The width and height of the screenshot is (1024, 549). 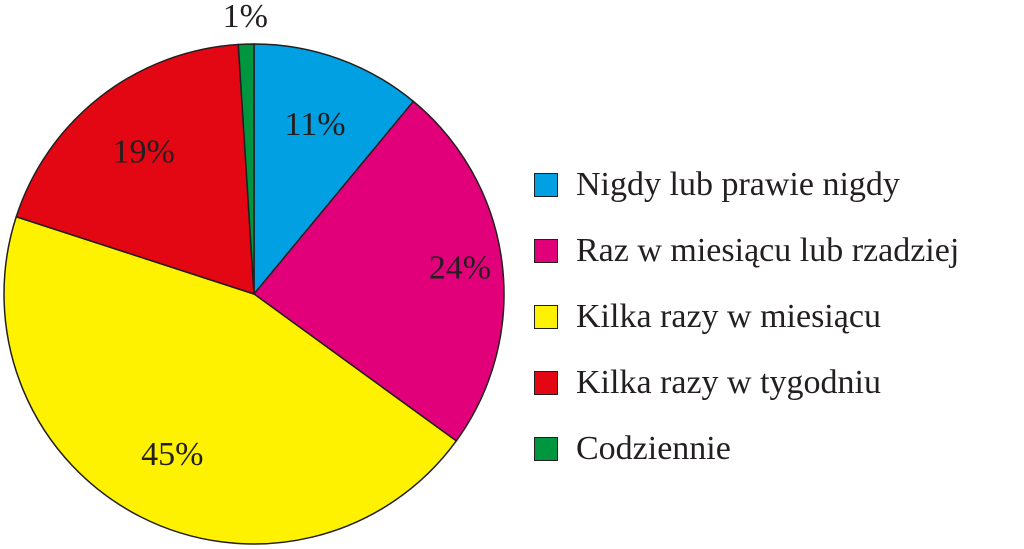 What do you see at coordinates (653, 448) in the screenshot?
I see `legend-label: Codziennie` at bounding box center [653, 448].